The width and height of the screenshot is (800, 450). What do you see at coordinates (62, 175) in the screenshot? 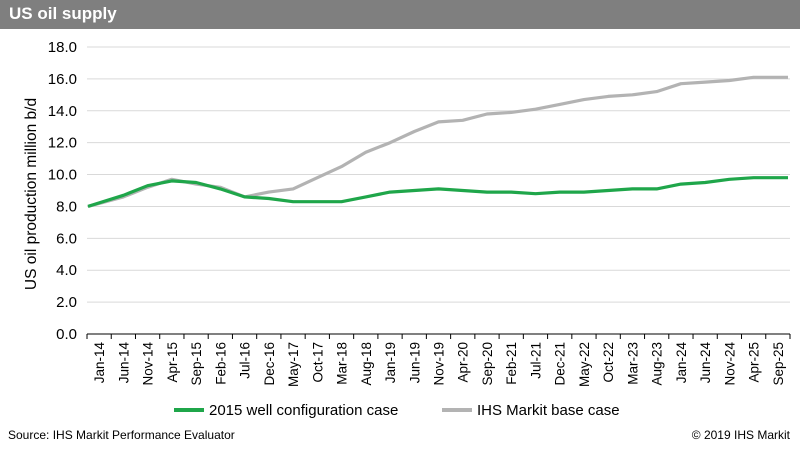
I see `y-tick-label: 10.0` at bounding box center [62, 175].